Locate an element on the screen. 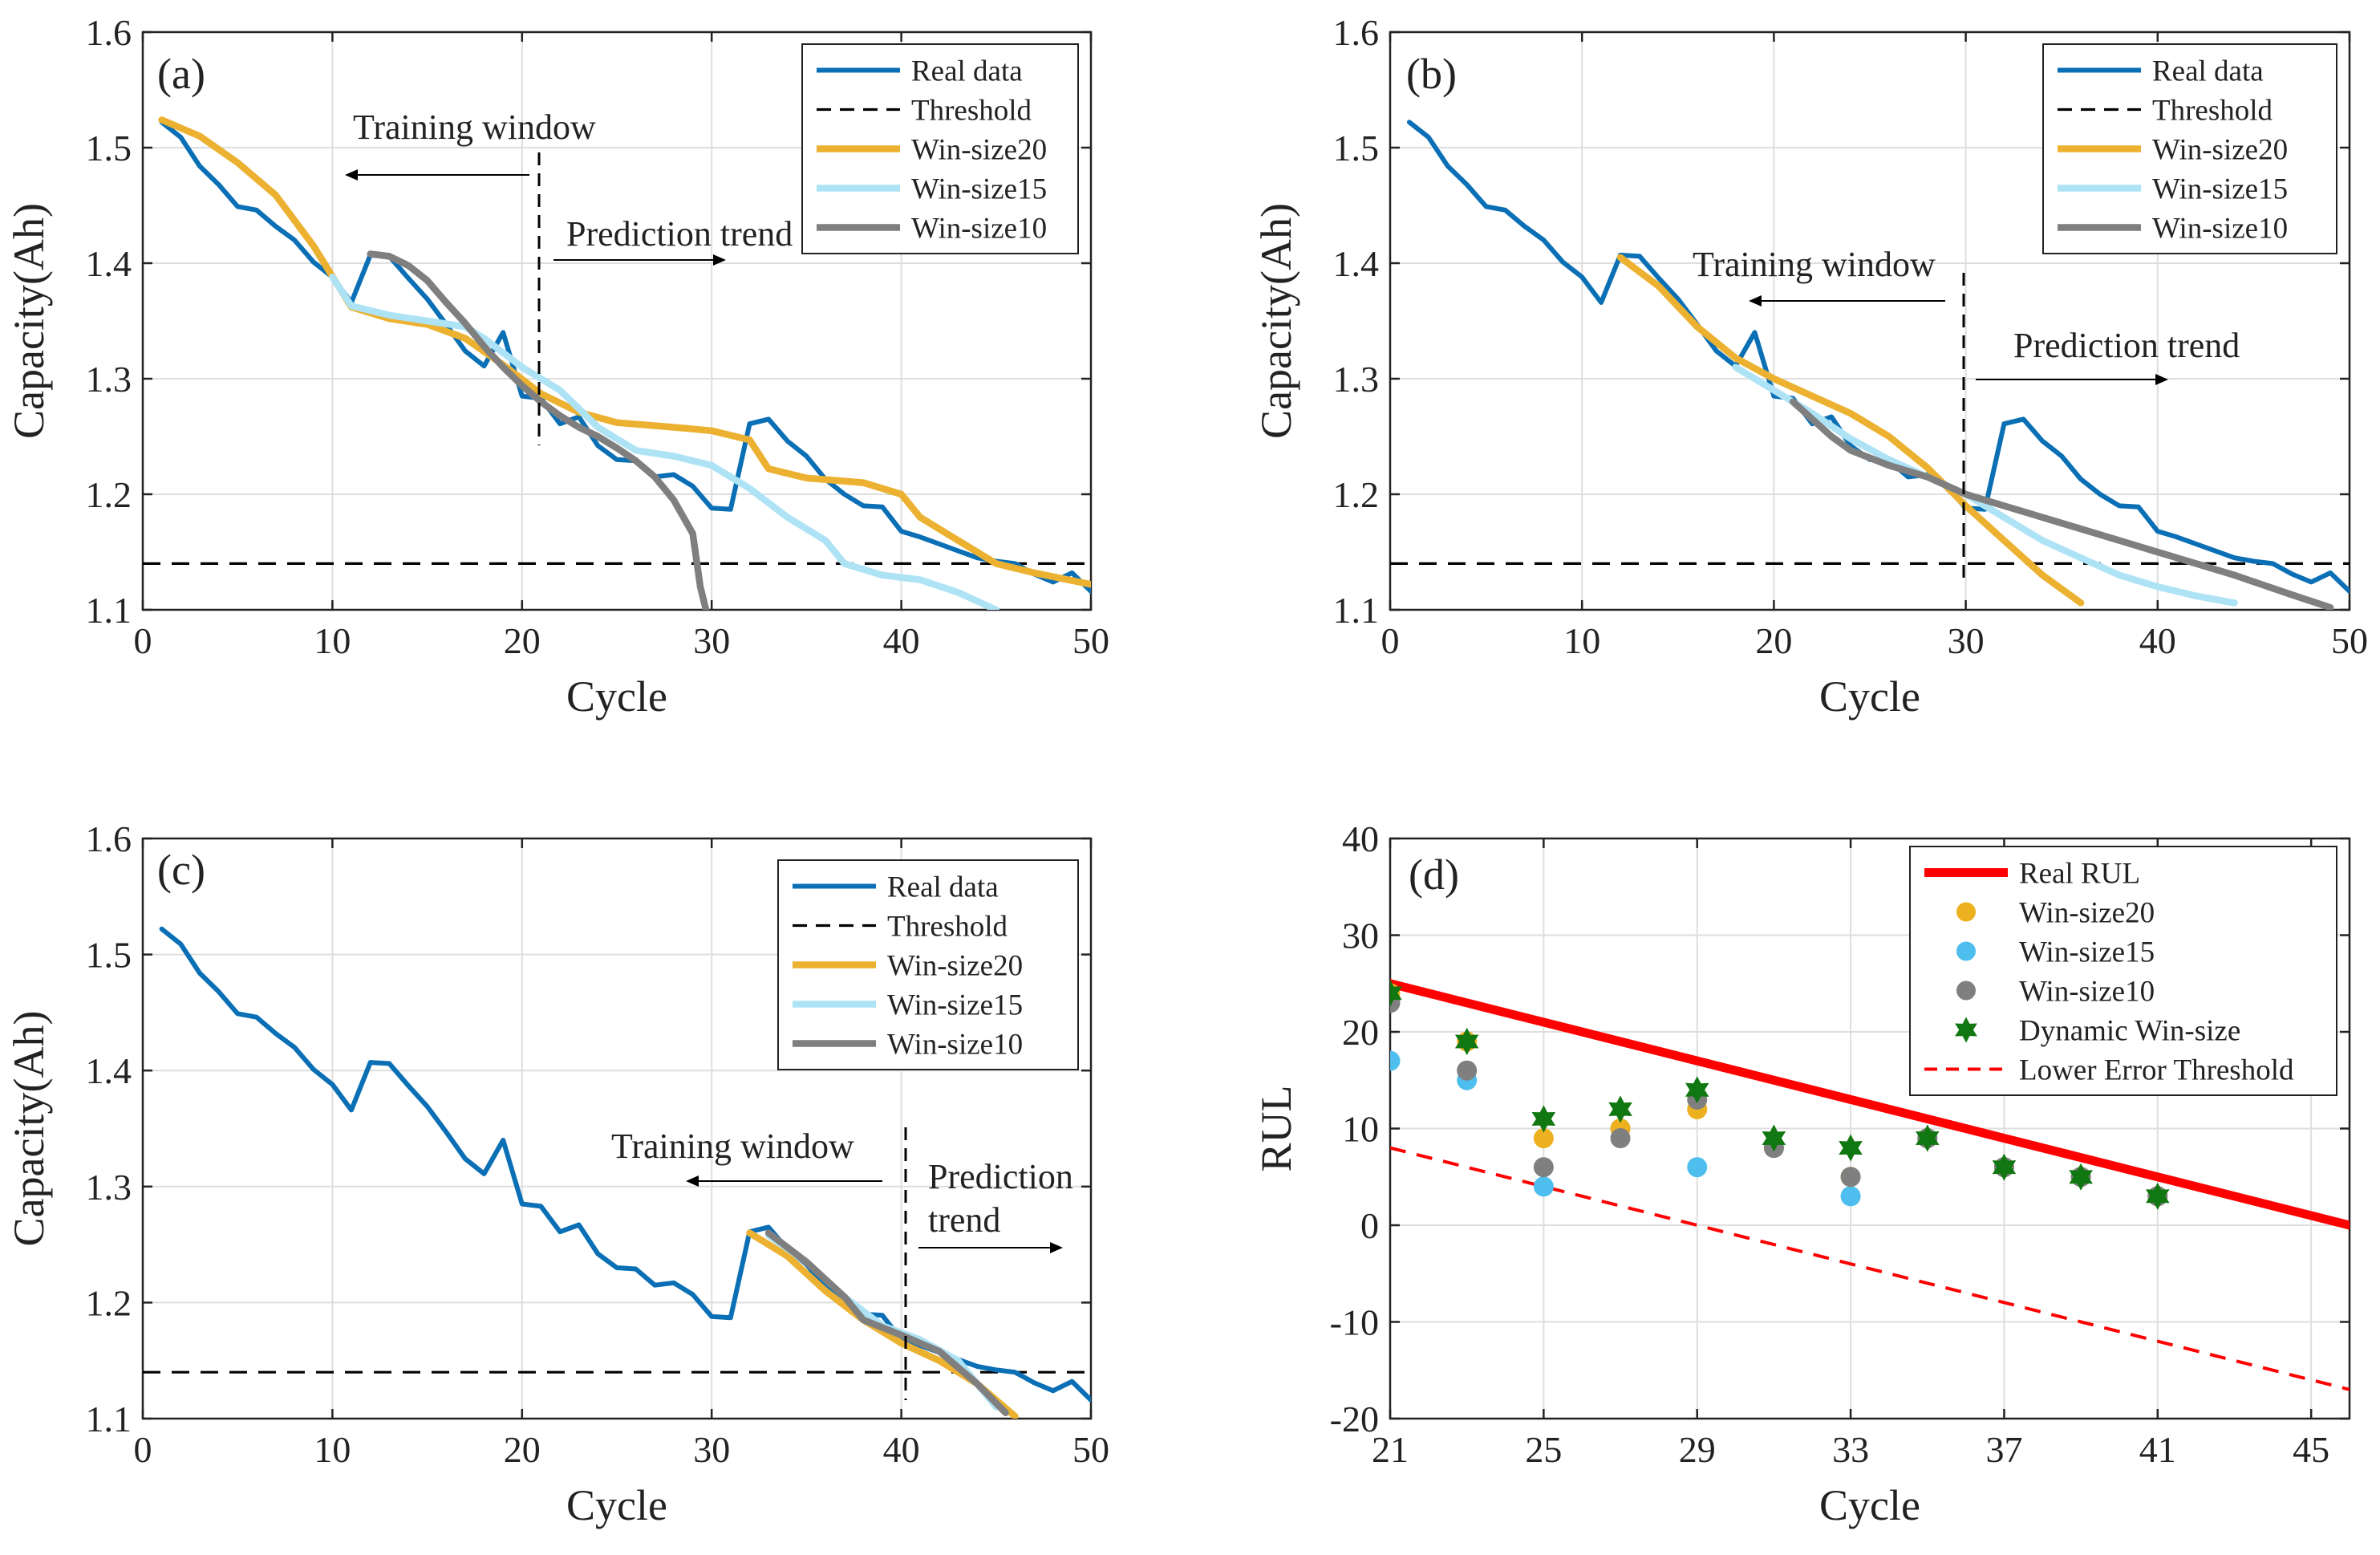 Image resolution: width=2380 pixels, height=1555 pixels. legend-swatch-rul_win15 is located at coordinates (1966, 951).